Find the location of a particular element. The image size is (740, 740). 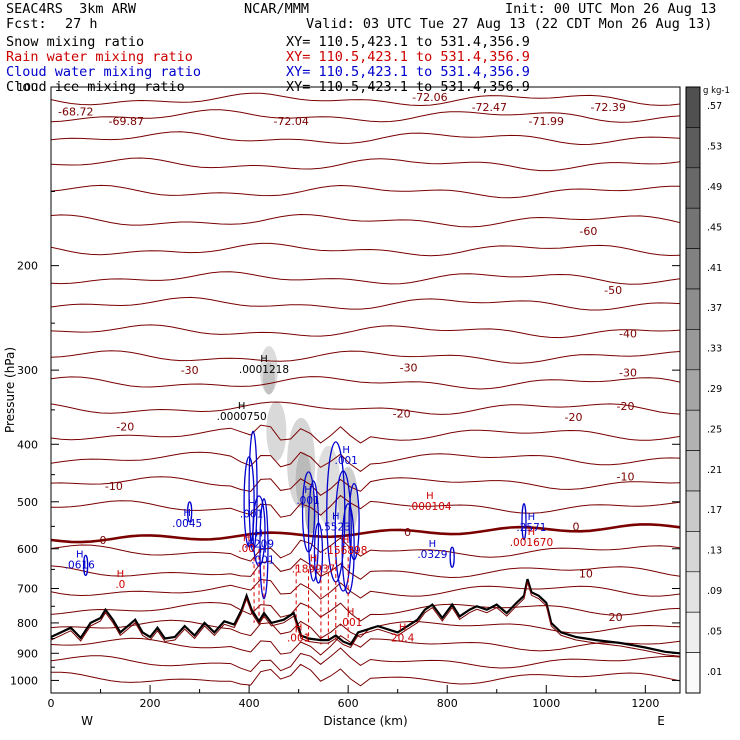

temperature-label-8: -50 is located at coordinates (613, 290).